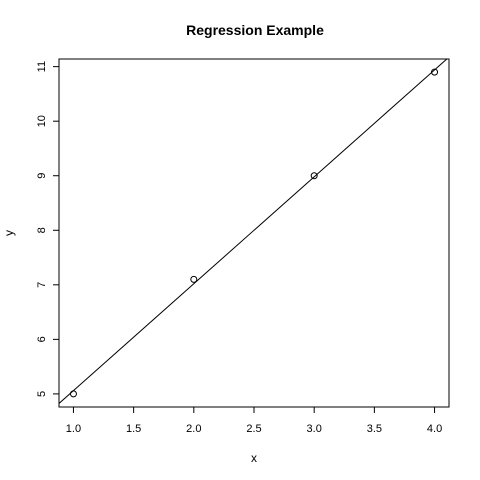  What do you see at coordinates (253, 429) in the screenshot?
I see `x-tick-label: 2.5` at bounding box center [253, 429].